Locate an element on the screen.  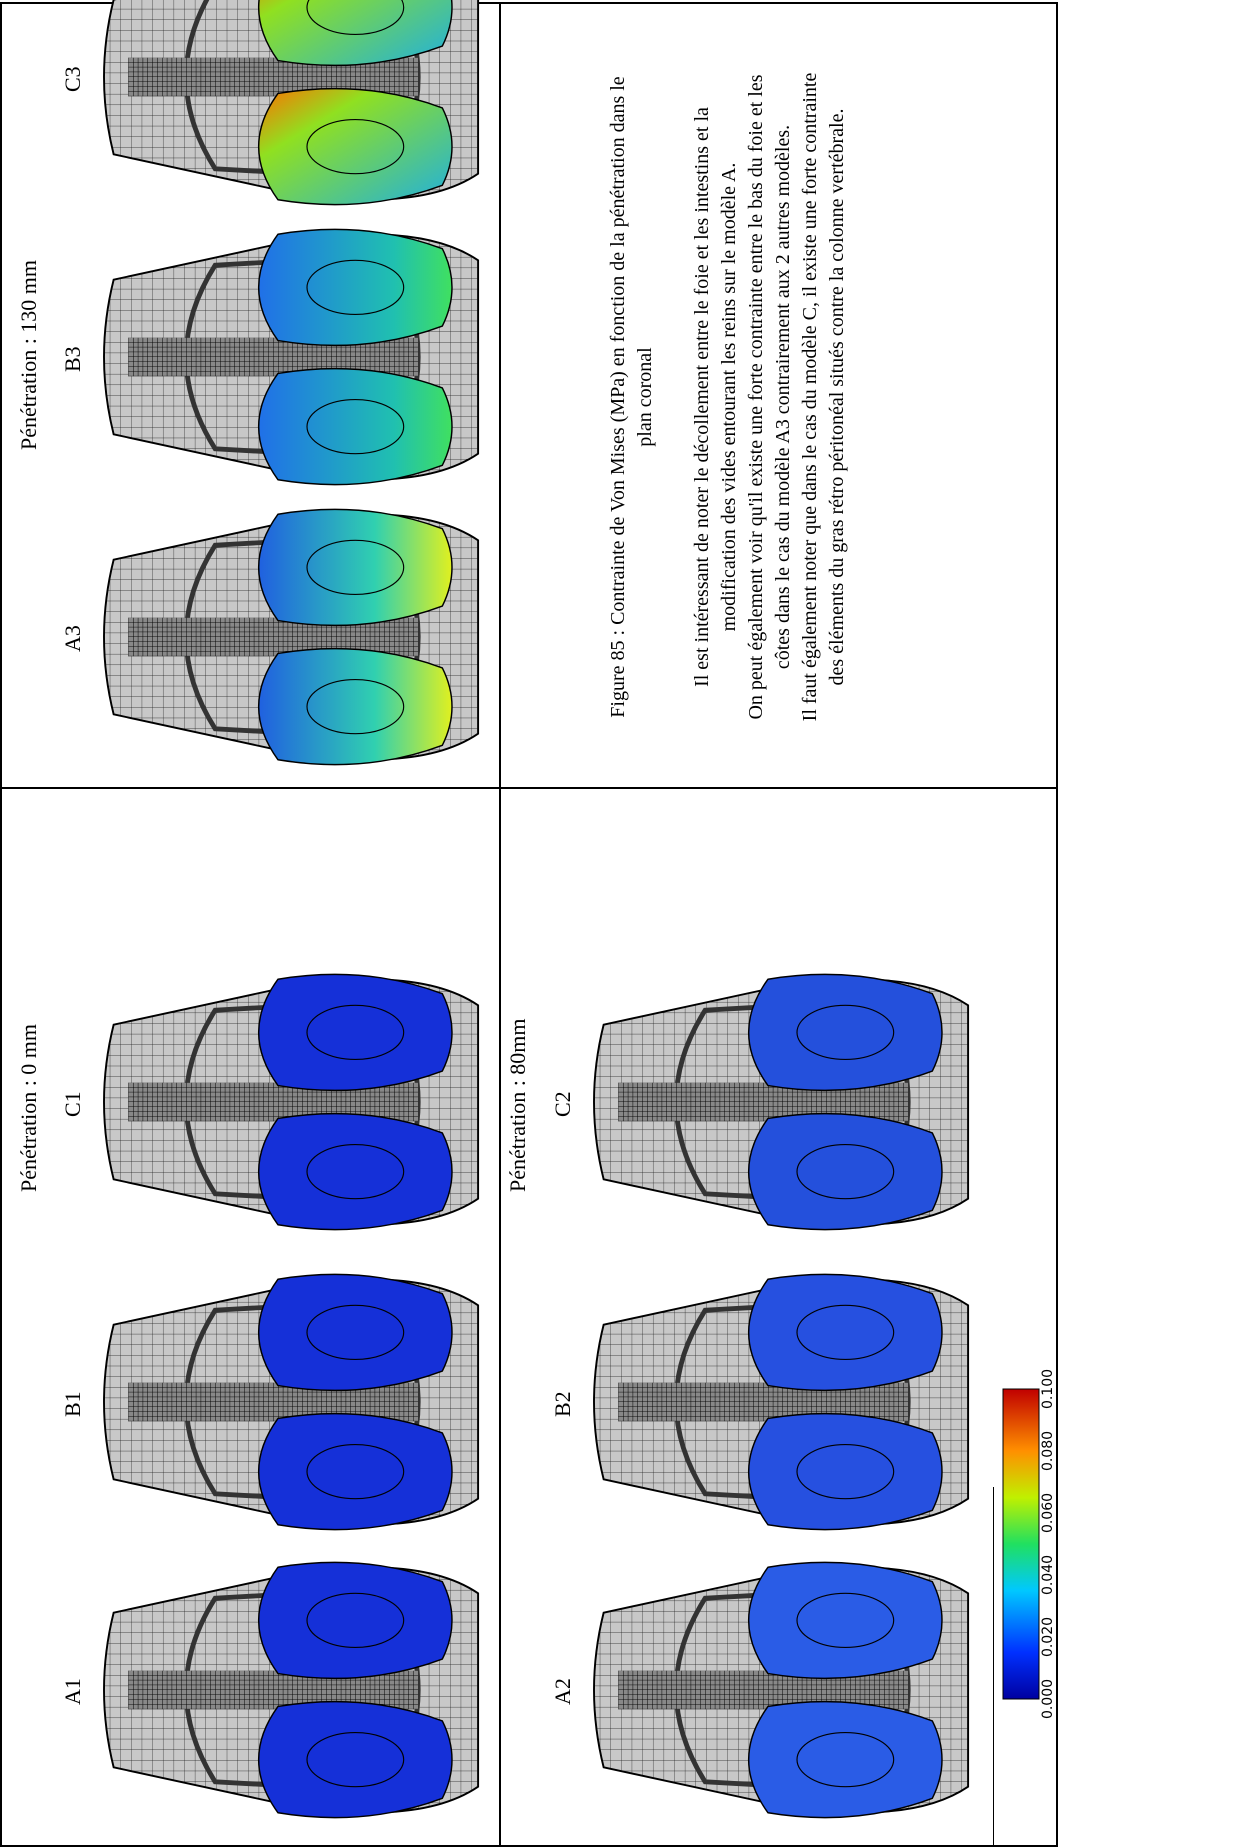
image-label: B3 is located at coordinates (72, 359).